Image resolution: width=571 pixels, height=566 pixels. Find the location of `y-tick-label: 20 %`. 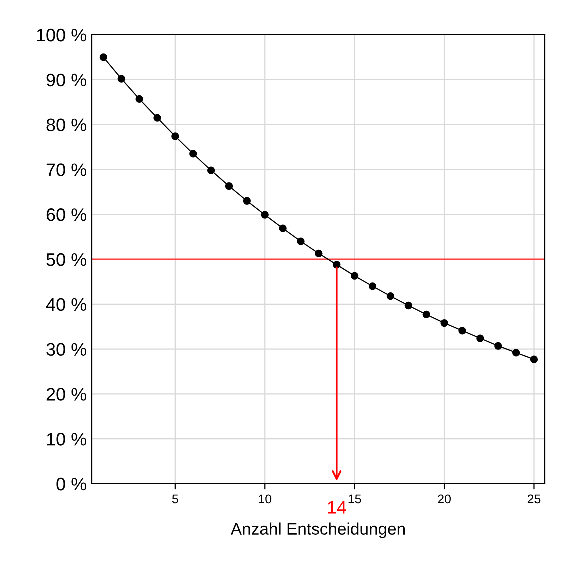

y-tick-label: 20 % is located at coordinates (66, 394).